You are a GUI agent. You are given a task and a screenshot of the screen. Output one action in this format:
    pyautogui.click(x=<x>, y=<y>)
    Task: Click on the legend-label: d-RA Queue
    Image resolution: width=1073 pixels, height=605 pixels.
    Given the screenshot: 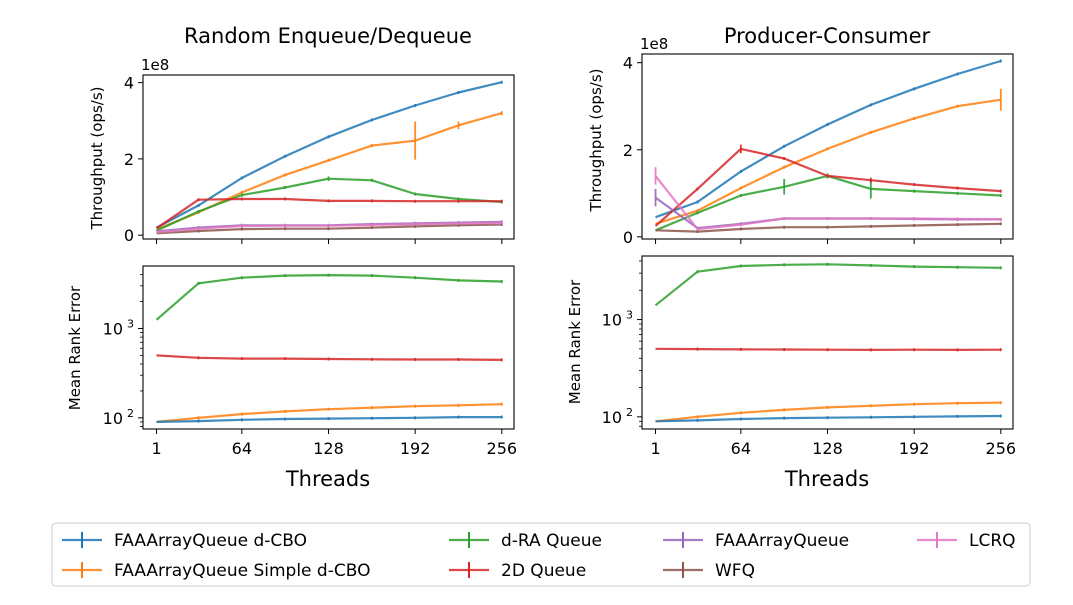 What is the action you would take?
    pyautogui.click(x=551, y=541)
    